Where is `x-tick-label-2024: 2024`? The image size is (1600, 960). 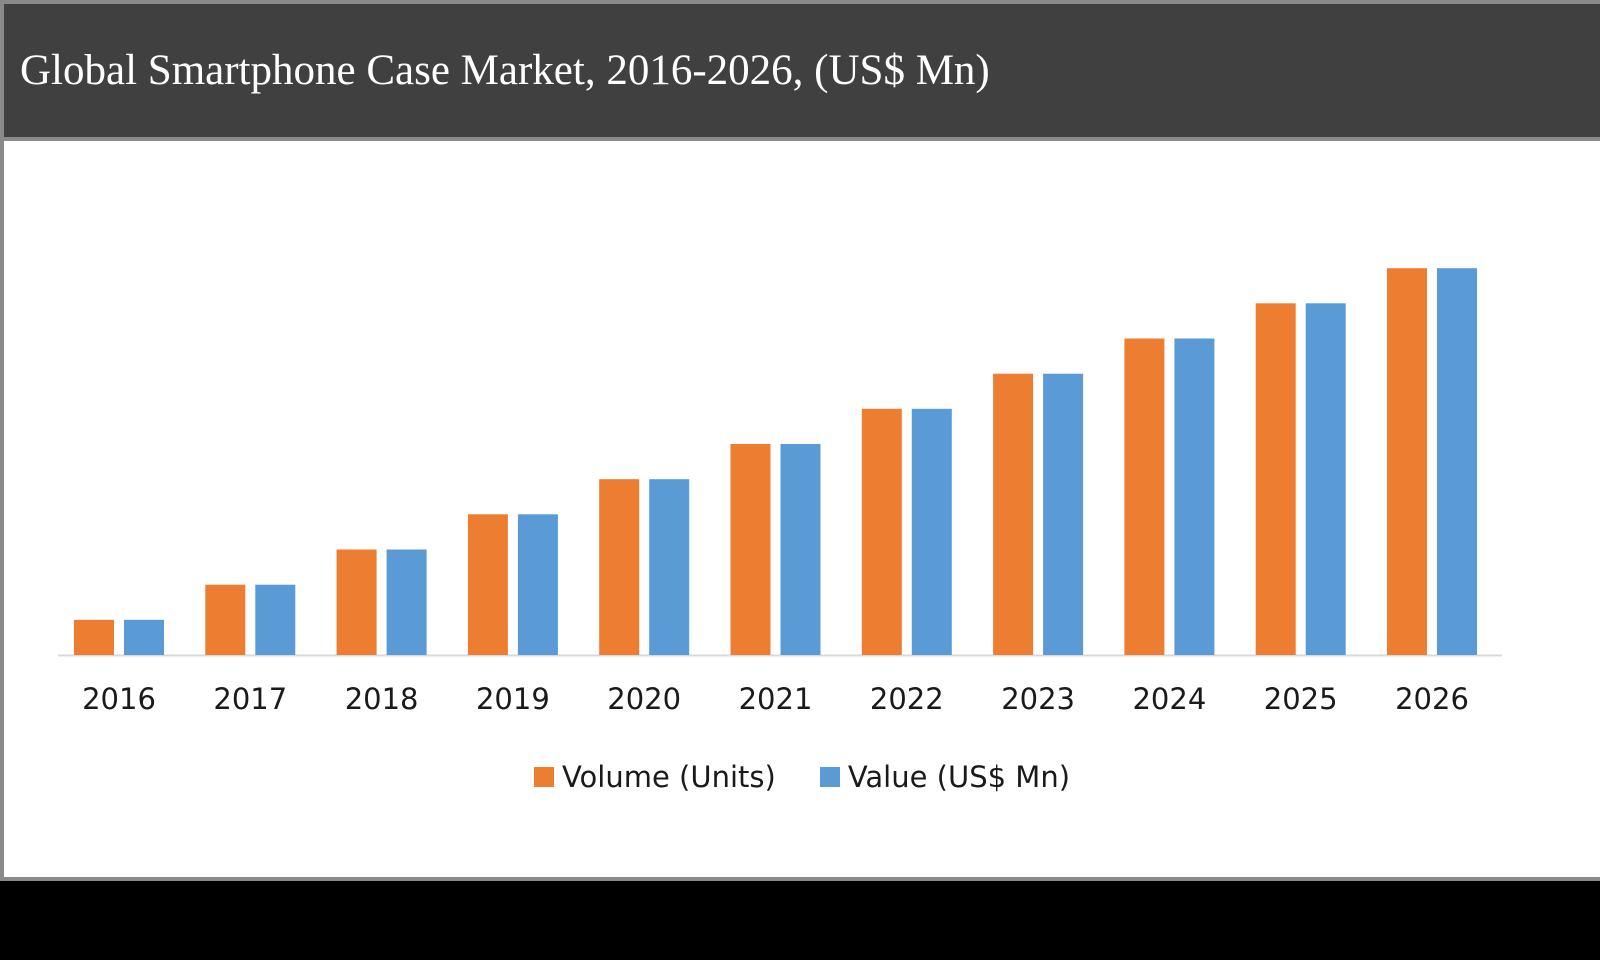
x-tick-label-2024: 2024 is located at coordinates (1169, 699).